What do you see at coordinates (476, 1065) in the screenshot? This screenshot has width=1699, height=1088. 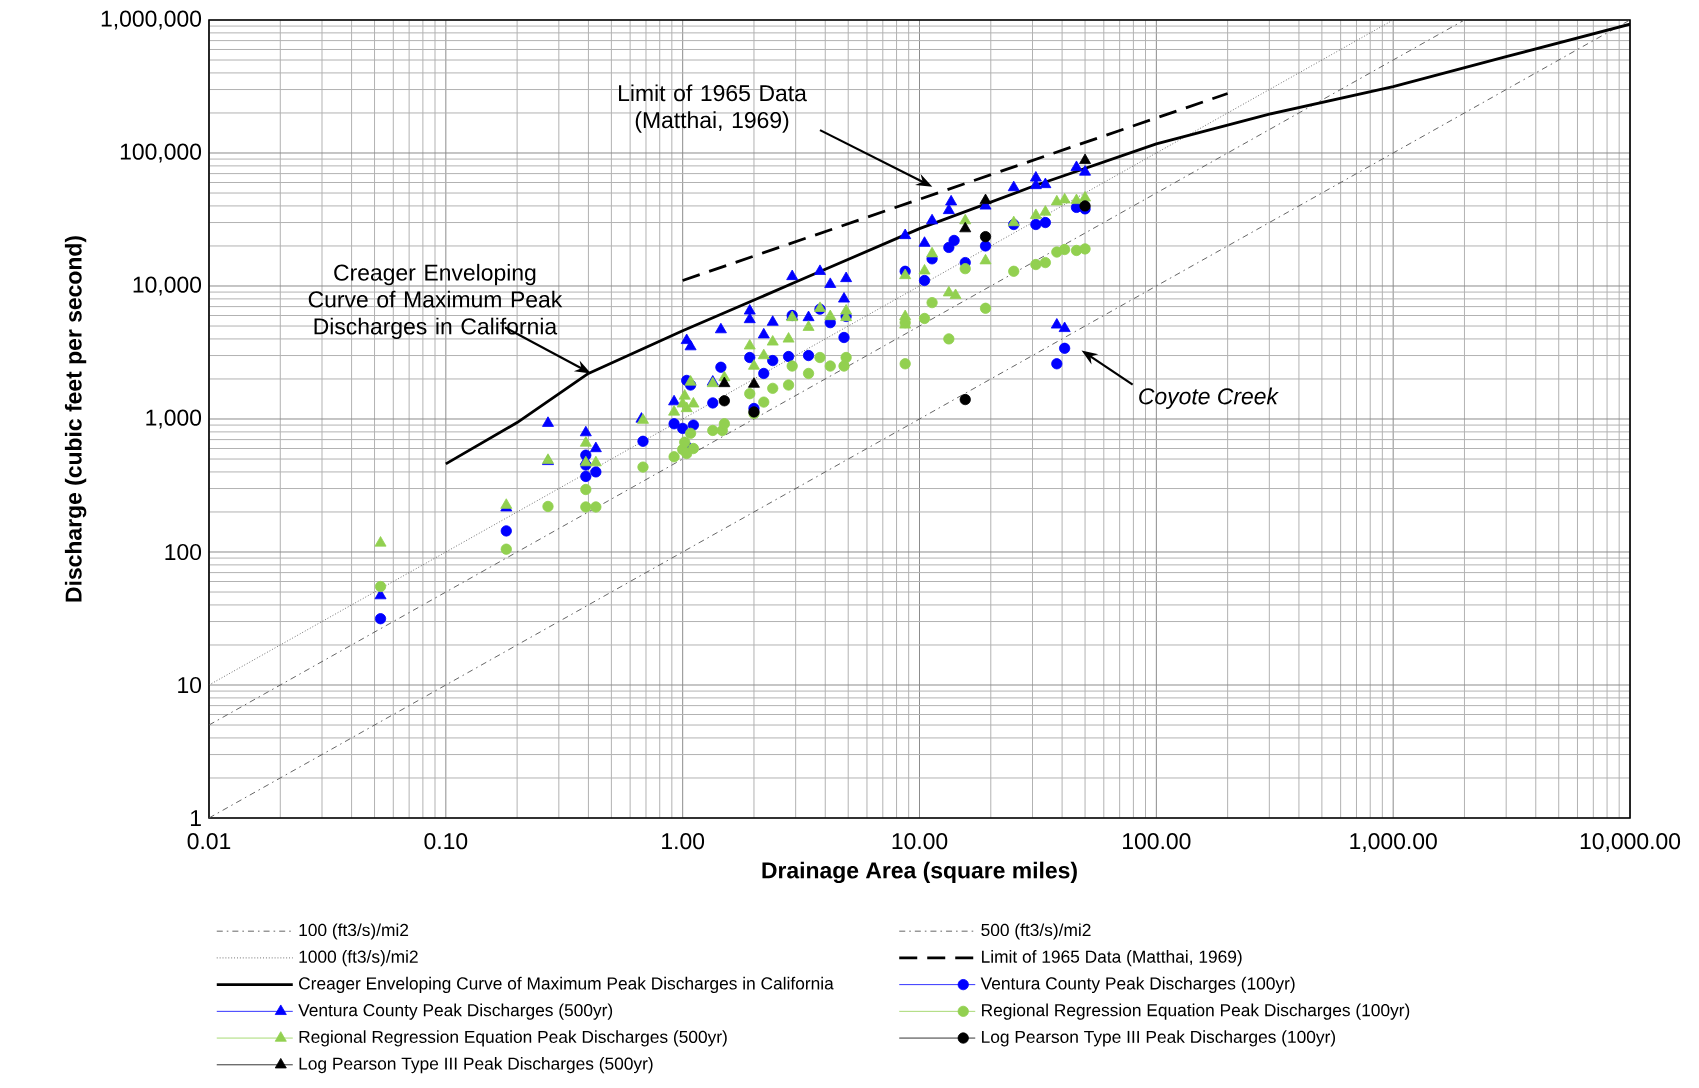 I see `legend-label: Log Pearson Type III Peak Discharges (500yr)` at bounding box center [476, 1065].